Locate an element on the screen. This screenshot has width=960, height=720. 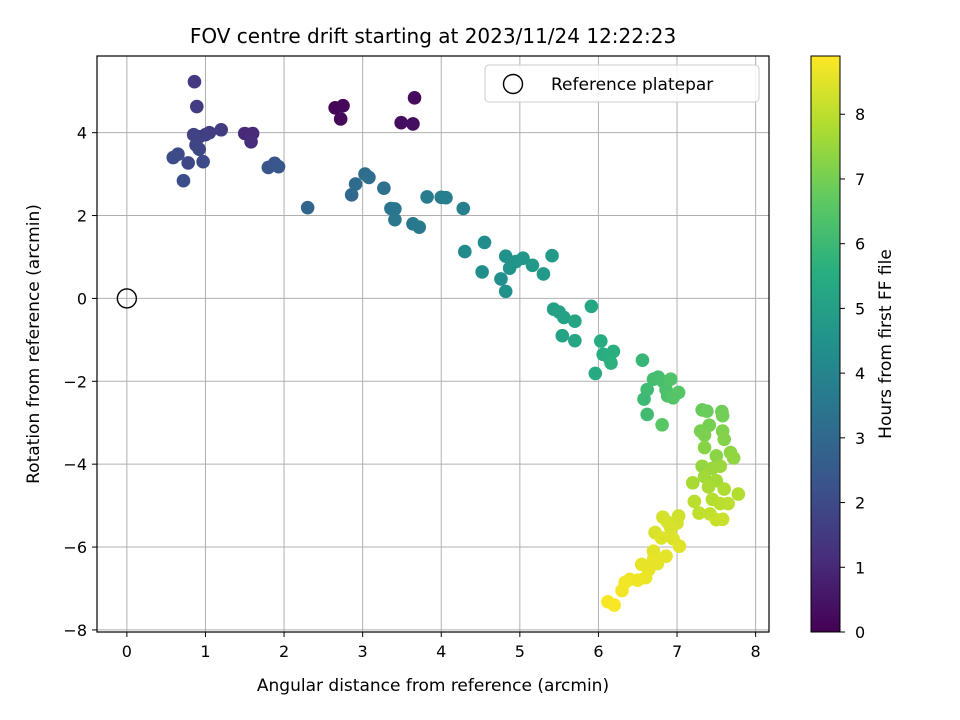
colorbar-tick-label: 6 is located at coordinates (860, 244).